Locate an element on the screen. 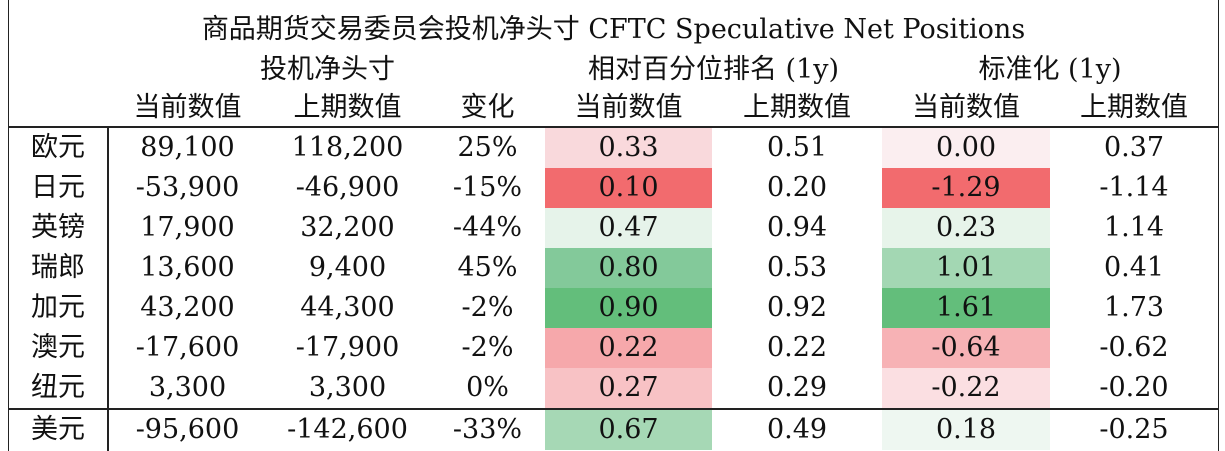 Image resolution: width=1225 pixels, height=451 pixels. cell: 1.14 is located at coordinates (1134, 227).